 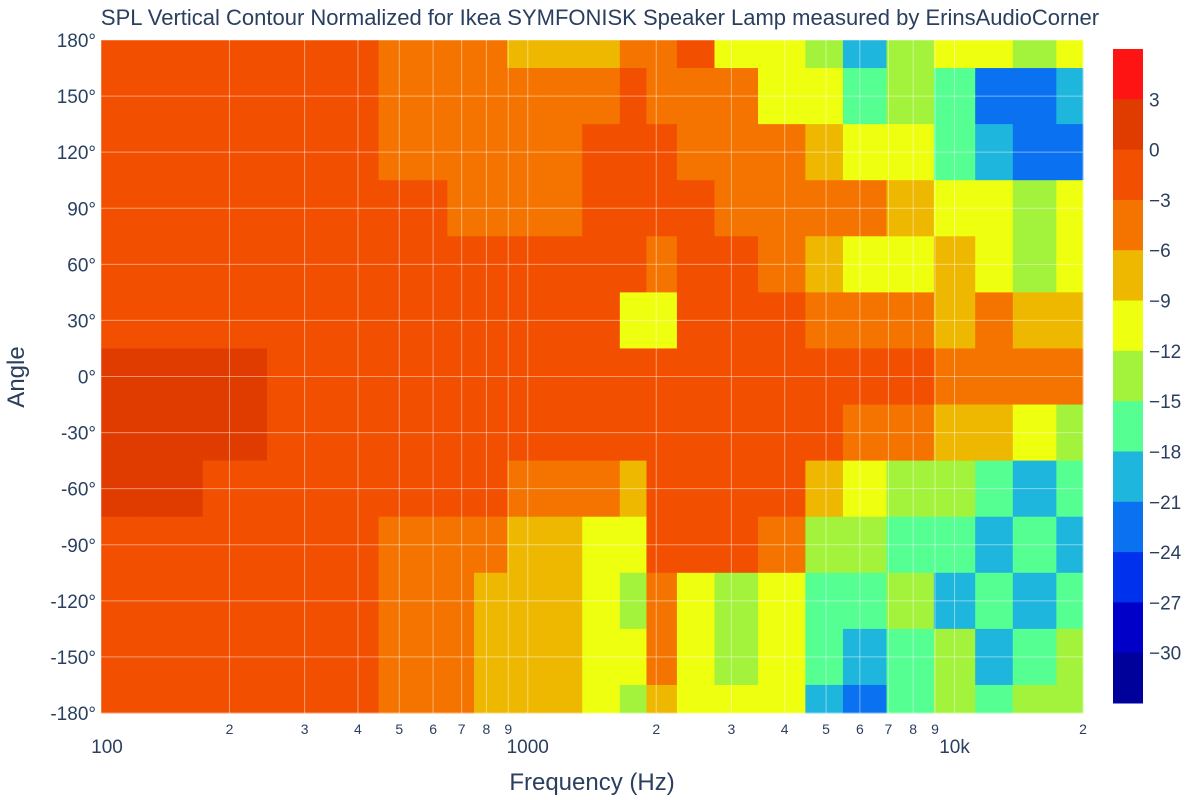 I want to click on colorbar-tick-label: −9, so click(x=1160, y=302).